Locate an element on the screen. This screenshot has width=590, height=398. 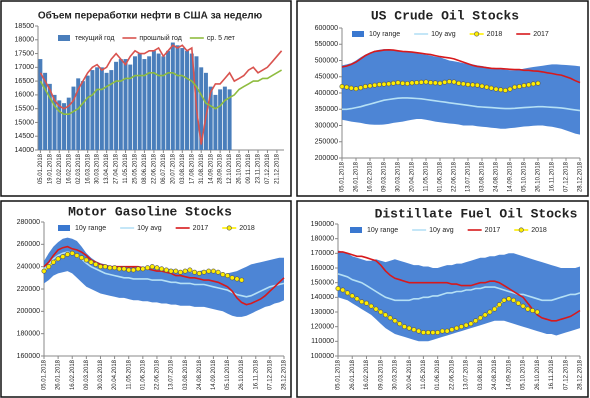
y-tick-label: 500000 is located at coordinates (326, 60).